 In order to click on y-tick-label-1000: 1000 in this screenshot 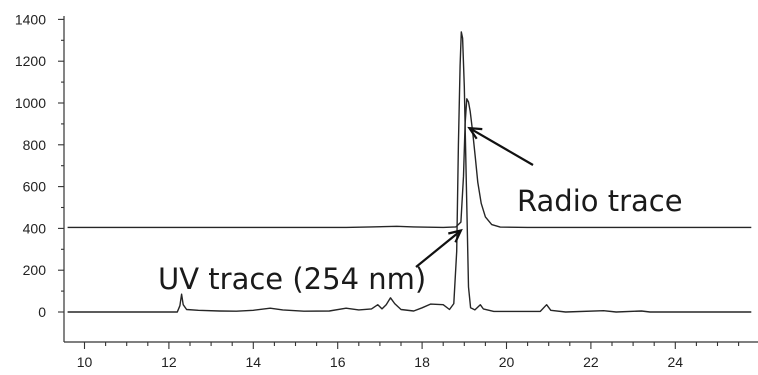, I will do `click(30, 103)`.